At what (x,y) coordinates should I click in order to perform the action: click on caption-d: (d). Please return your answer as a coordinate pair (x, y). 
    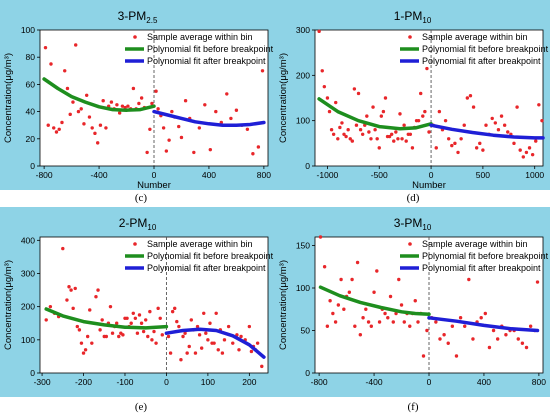
    Looking at the image, I should click on (413, 198).